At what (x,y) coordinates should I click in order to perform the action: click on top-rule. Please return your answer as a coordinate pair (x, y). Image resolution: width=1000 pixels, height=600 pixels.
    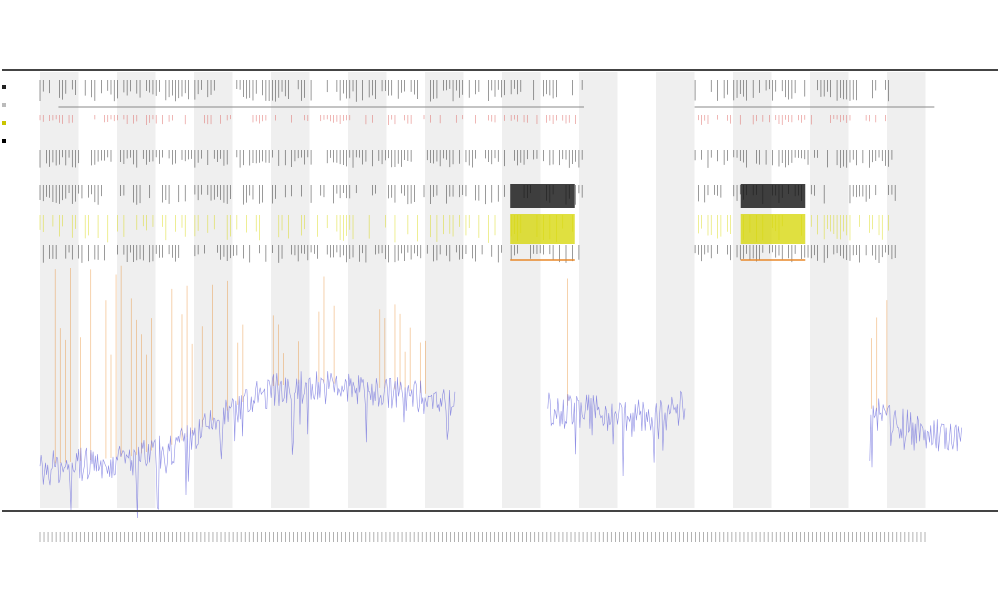
    Looking at the image, I should click on (500, 70).